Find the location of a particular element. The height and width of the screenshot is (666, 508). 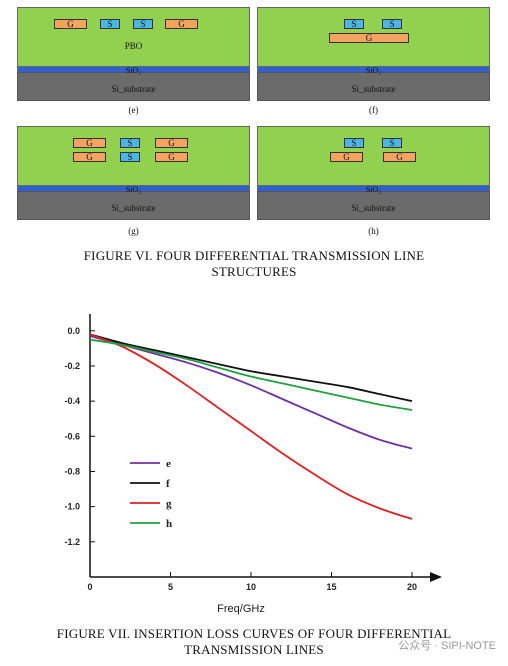

diagram-panel-g: SiO₂ Si_substrate G S G G S G is located at coordinates (133, 173).